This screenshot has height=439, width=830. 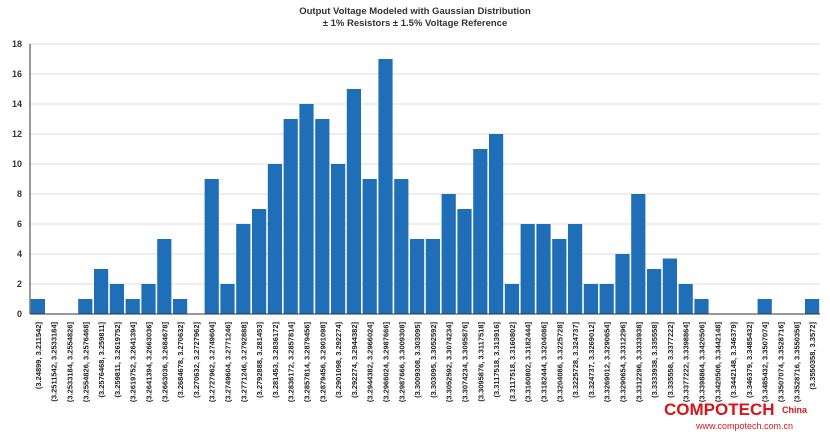 What do you see at coordinates (228, 362) in the screenshot?
I see `x-tick-label: (3.2749604, 3.2771246]` at bounding box center [228, 362].